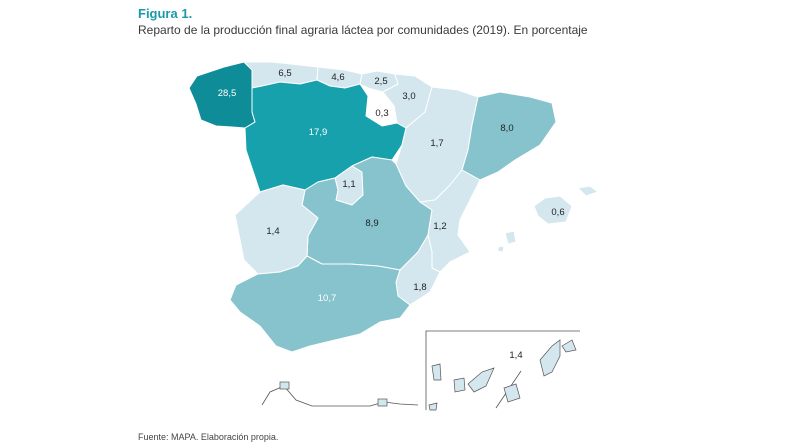 This screenshot has height=446, width=792. Describe the element at coordinates (227, 93) in the screenshot. I see `value-label-galicia: 28,5` at that location.